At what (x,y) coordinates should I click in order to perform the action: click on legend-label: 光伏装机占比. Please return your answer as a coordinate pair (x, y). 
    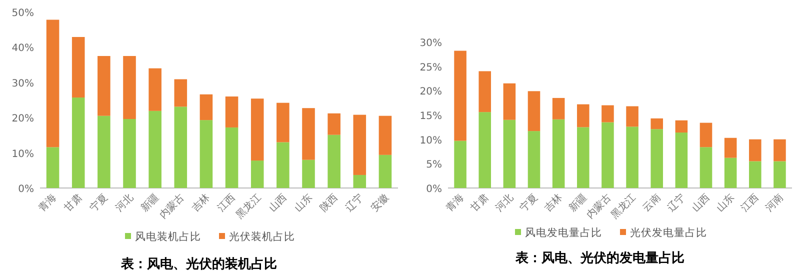
    Looking at the image, I should click on (262, 236).